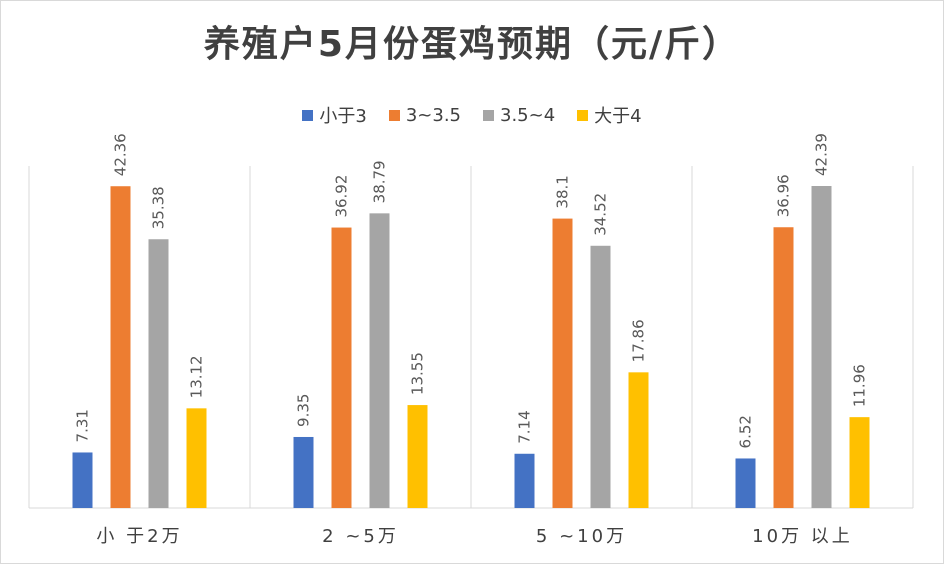  I want to click on legend-item: 小于3, so click(334, 115).